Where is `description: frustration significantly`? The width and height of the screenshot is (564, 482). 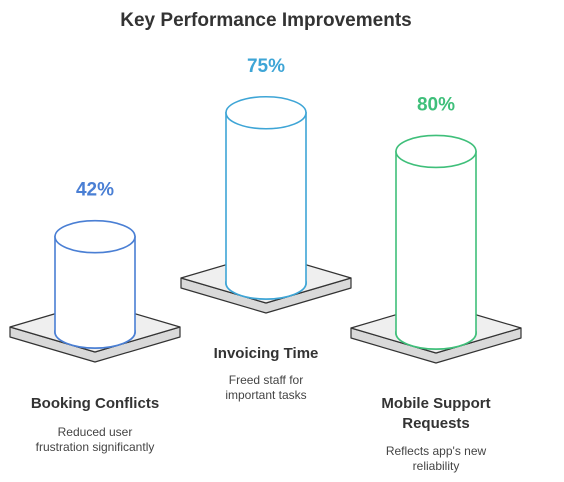 description: frustration significantly is located at coordinates (95, 447).